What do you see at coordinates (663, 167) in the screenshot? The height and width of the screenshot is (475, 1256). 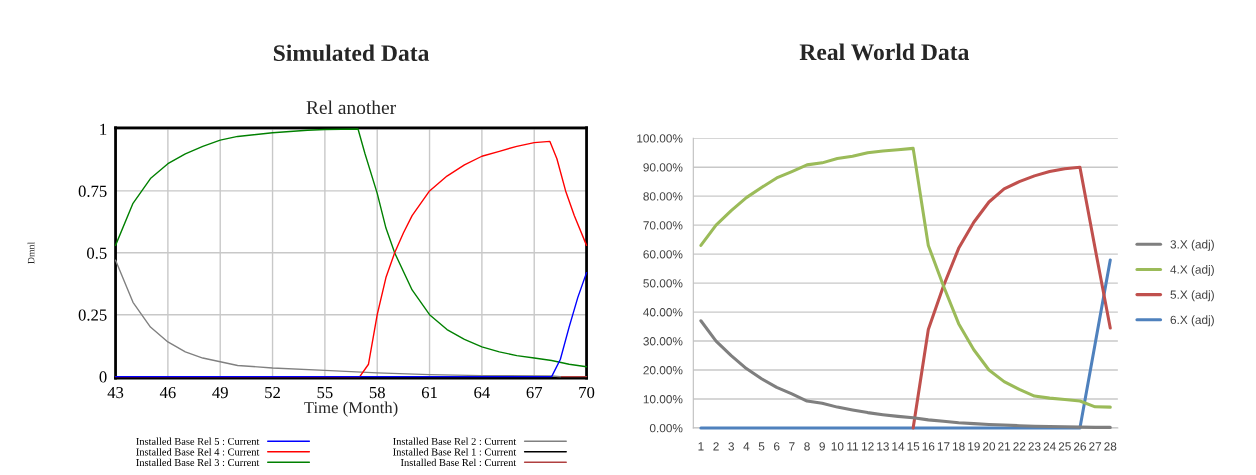 I see `y-tick-label: 90.00%` at bounding box center [663, 167].